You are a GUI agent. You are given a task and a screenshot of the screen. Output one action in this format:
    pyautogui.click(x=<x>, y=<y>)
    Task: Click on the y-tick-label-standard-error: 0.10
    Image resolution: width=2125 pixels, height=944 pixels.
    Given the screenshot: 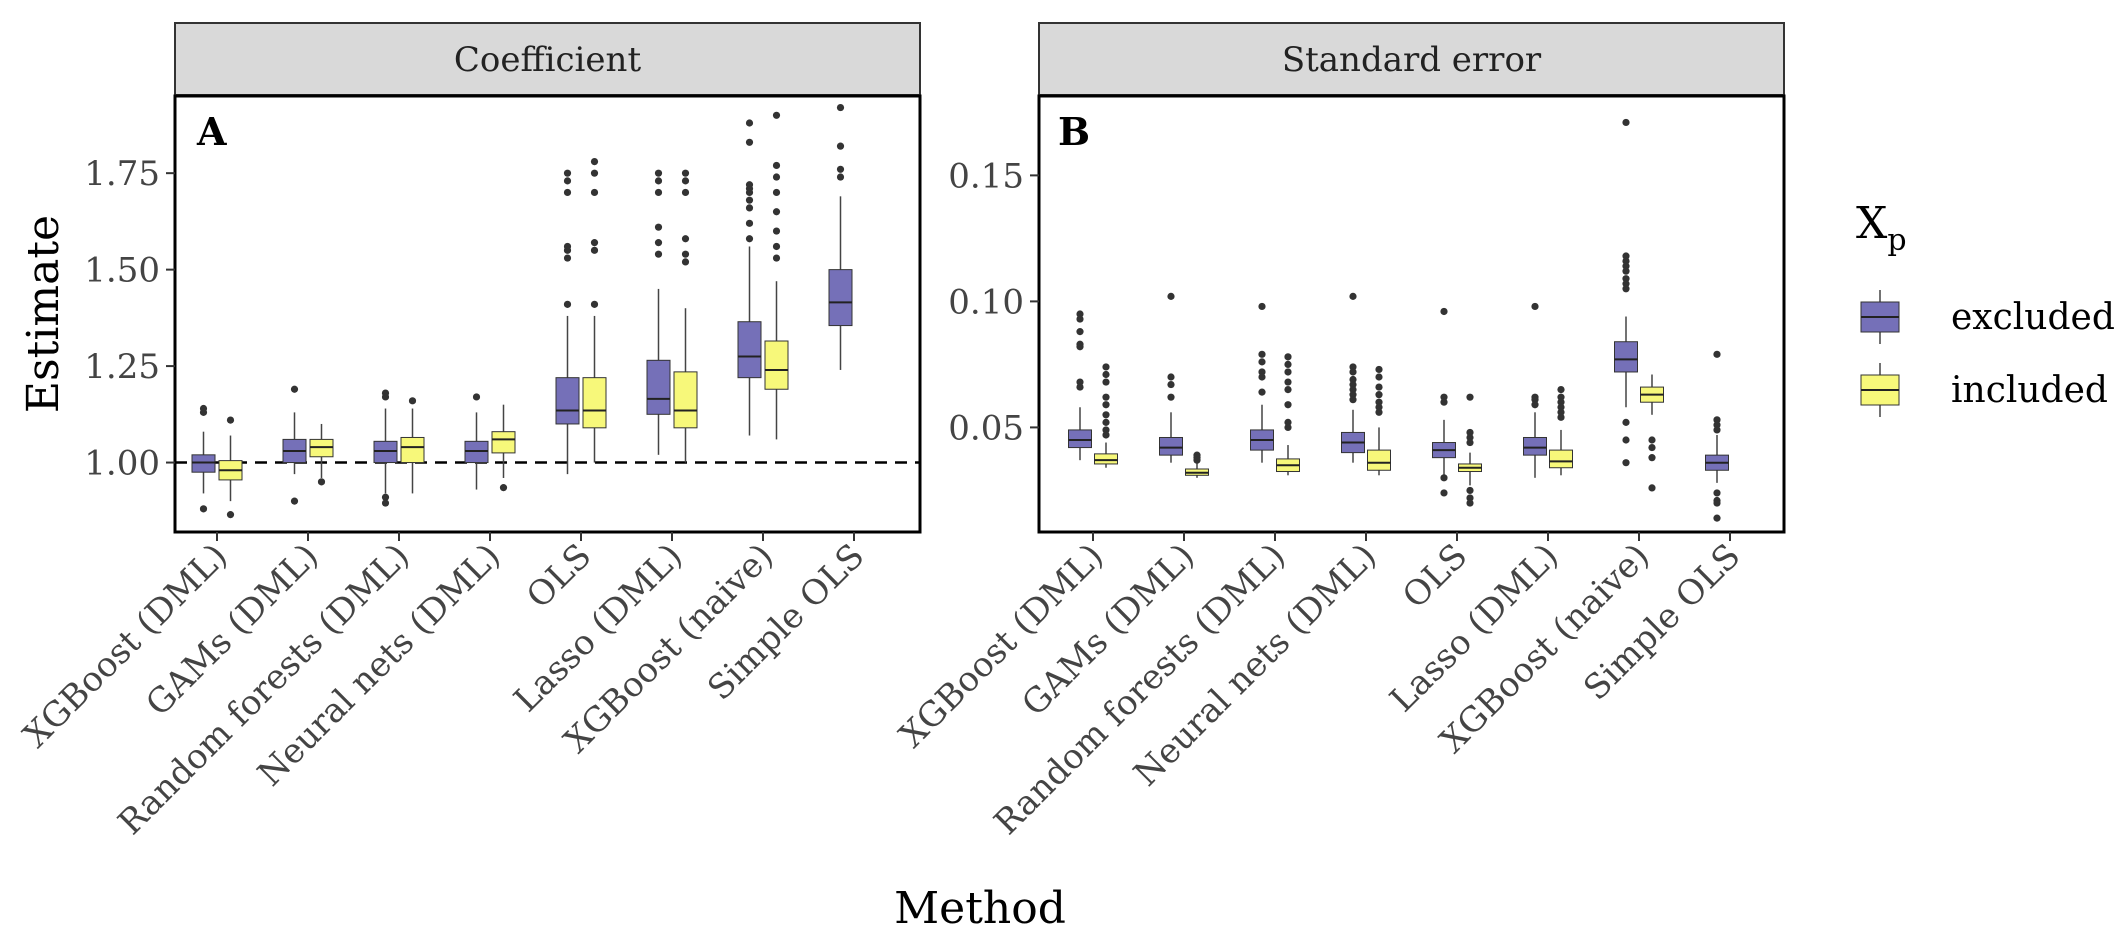 What is the action you would take?
    pyautogui.click(x=986, y=302)
    